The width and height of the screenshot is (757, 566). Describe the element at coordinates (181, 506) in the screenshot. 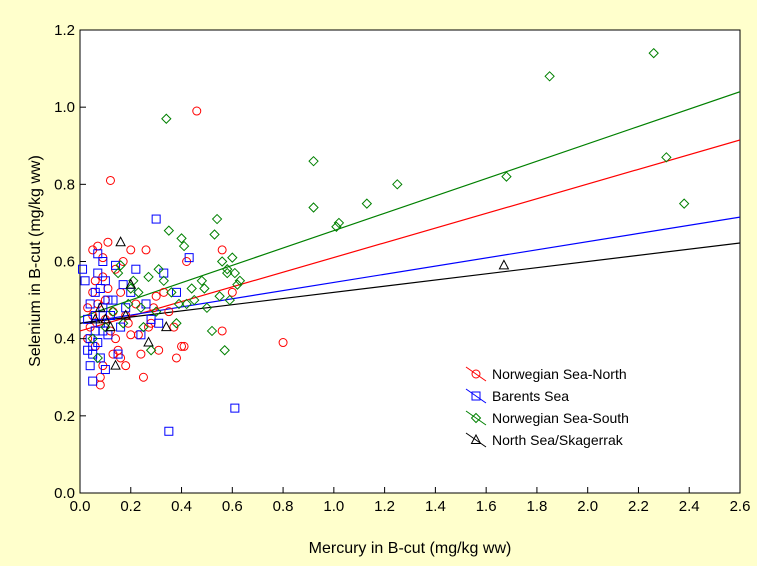

I see `x-tick-label: 0.4` at that location.